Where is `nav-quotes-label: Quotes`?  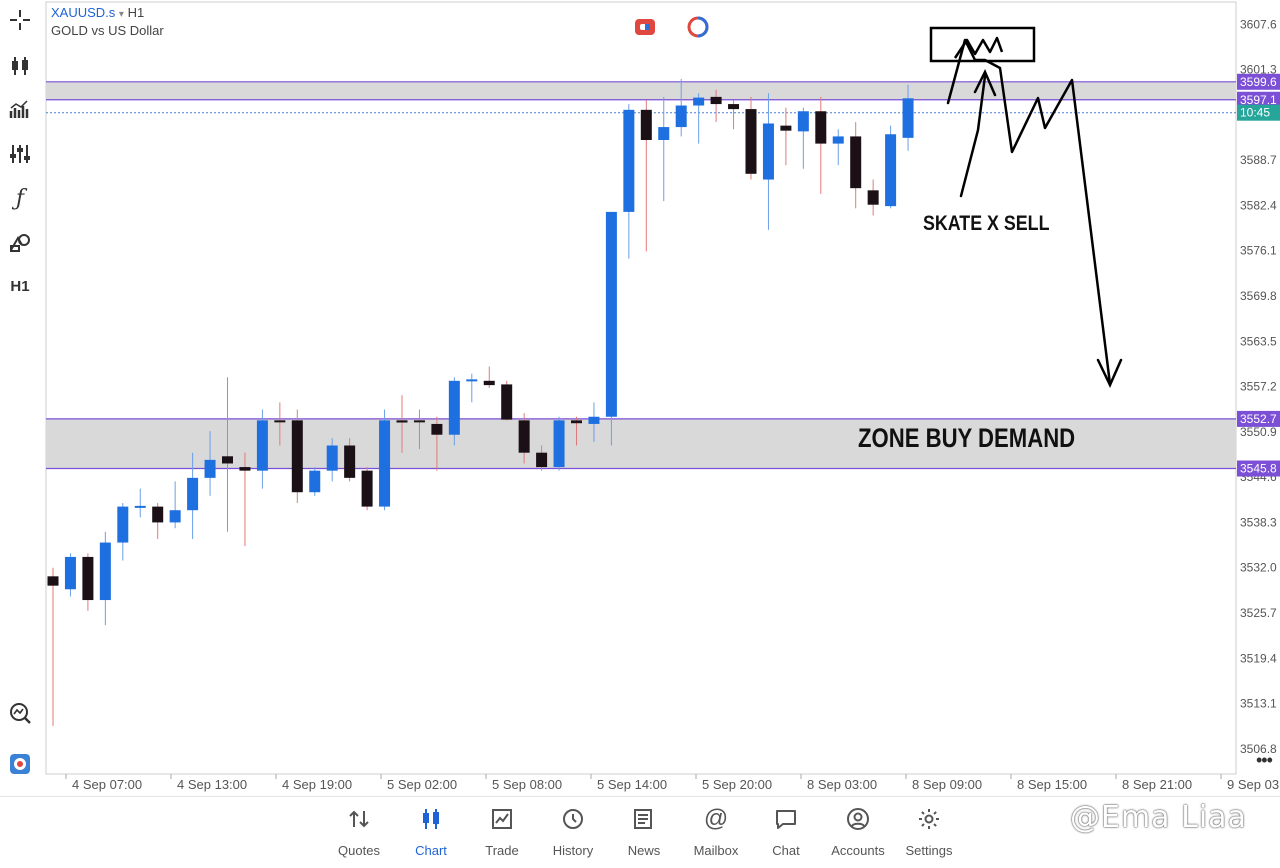 nav-quotes-label: Quotes is located at coordinates (359, 850).